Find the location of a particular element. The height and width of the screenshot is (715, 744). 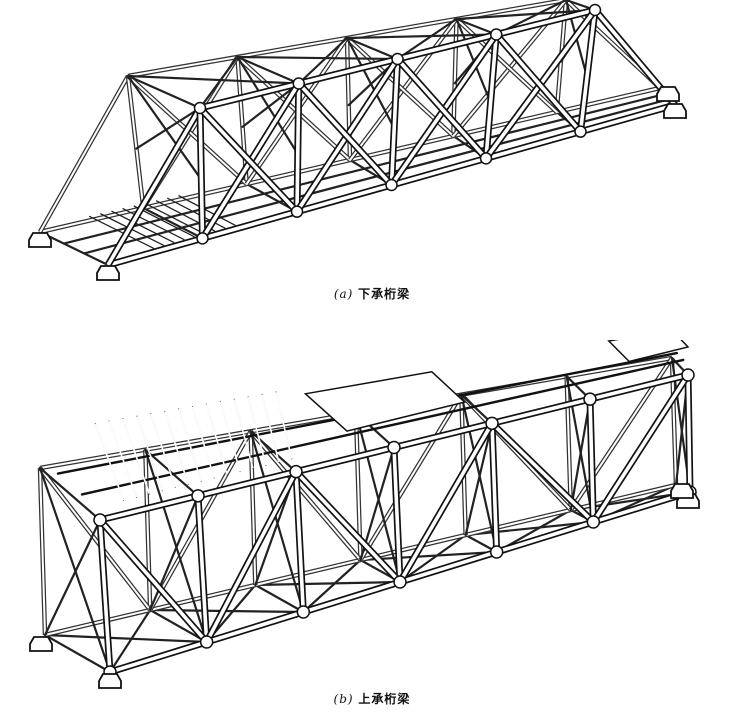

caption-a-label: (a) is located at coordinates (343, 294).